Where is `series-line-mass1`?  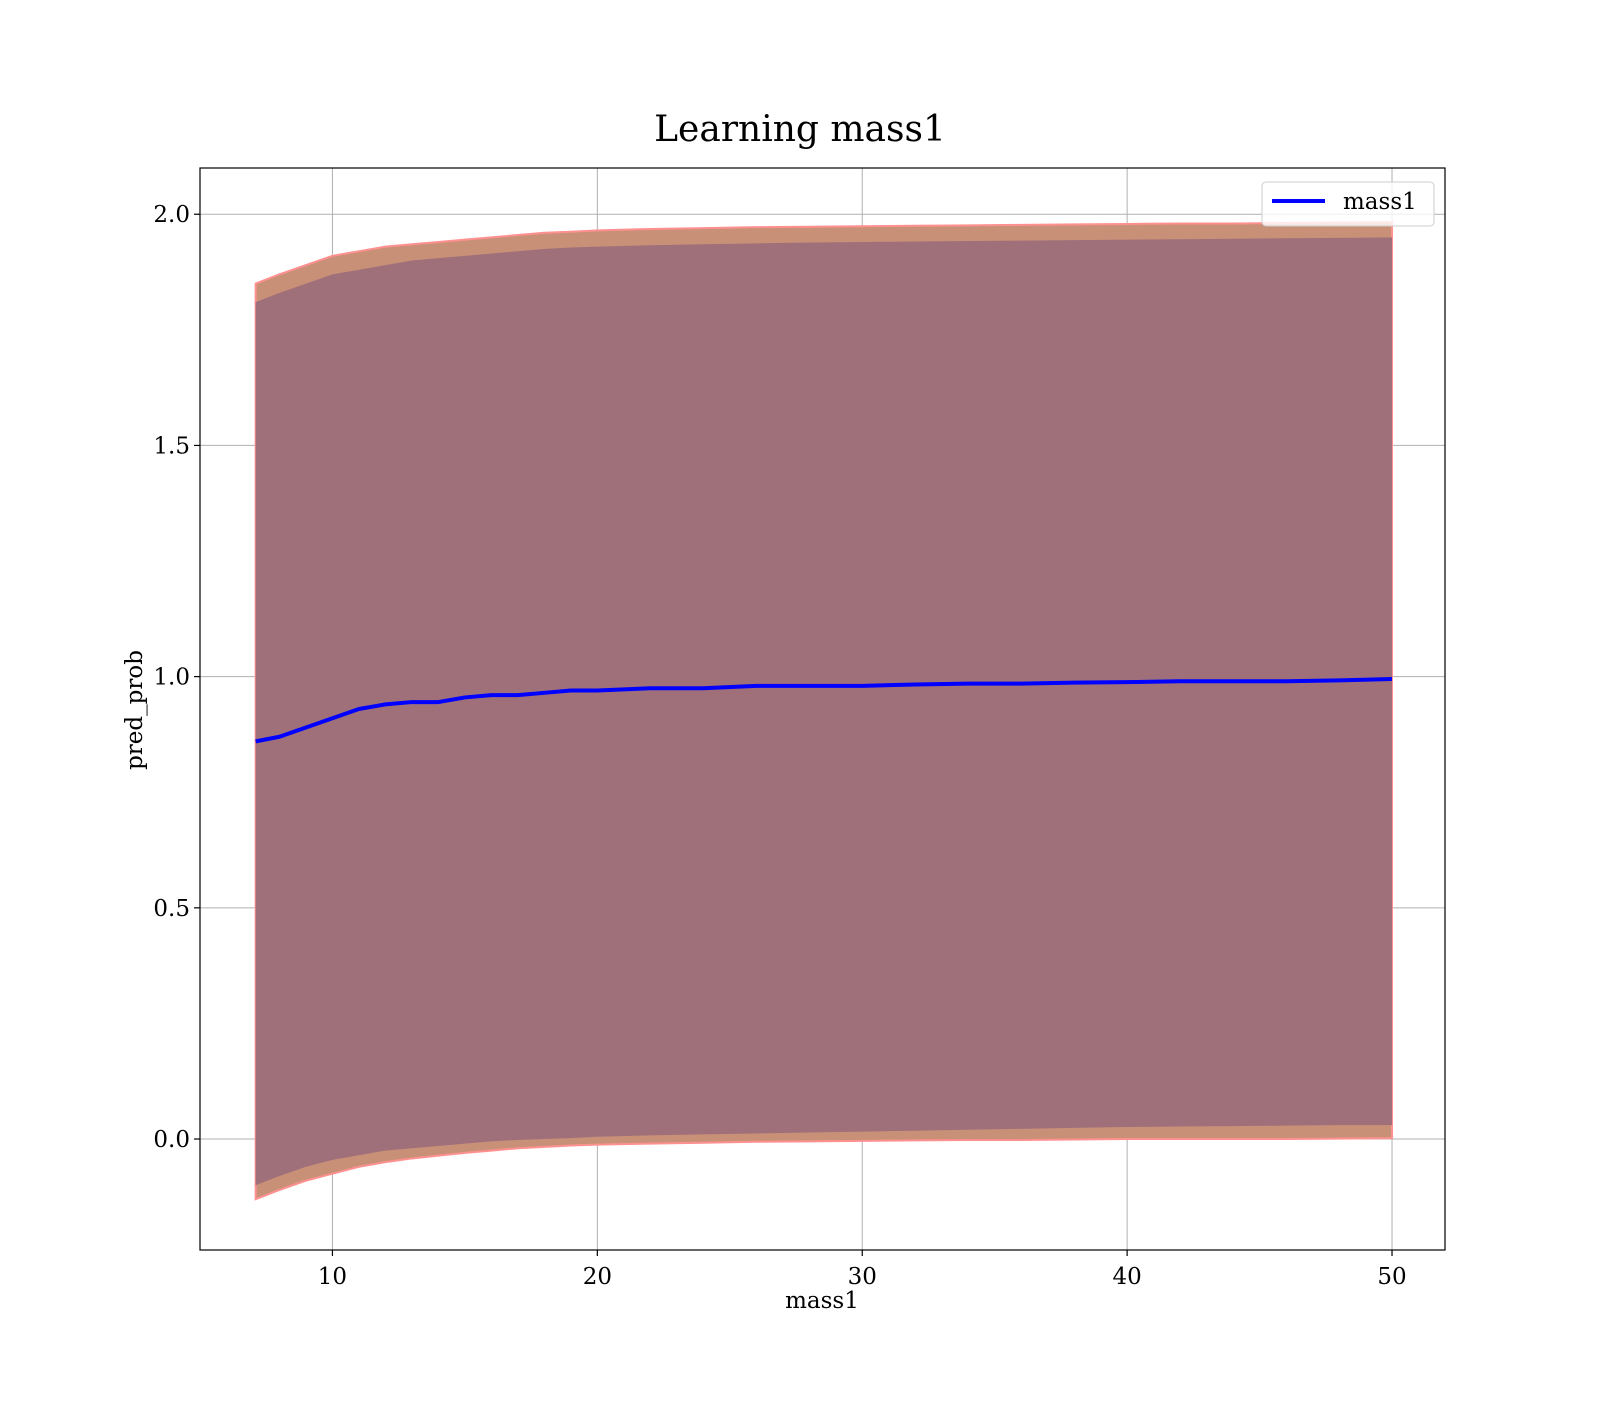 series-line-mass1 is located at coordinates (824, 710).